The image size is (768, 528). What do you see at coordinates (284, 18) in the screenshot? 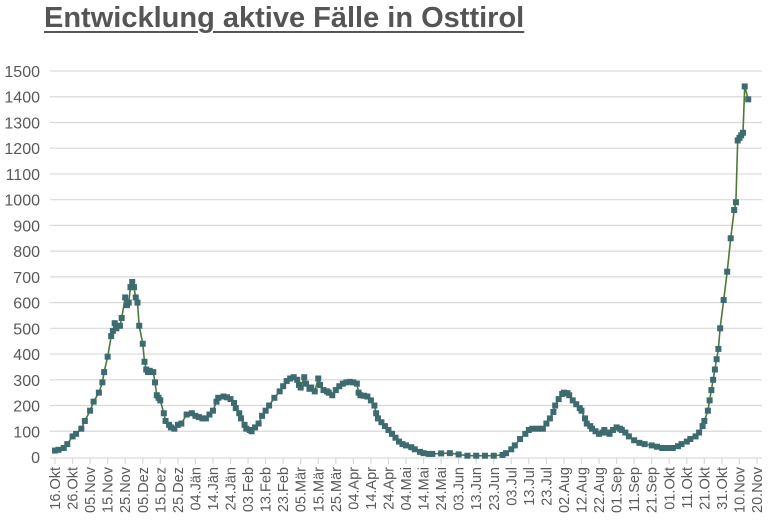
I see `chart-title: Entwicklung aktive Fälle in Osttirol` at bounding box center [284, 18].